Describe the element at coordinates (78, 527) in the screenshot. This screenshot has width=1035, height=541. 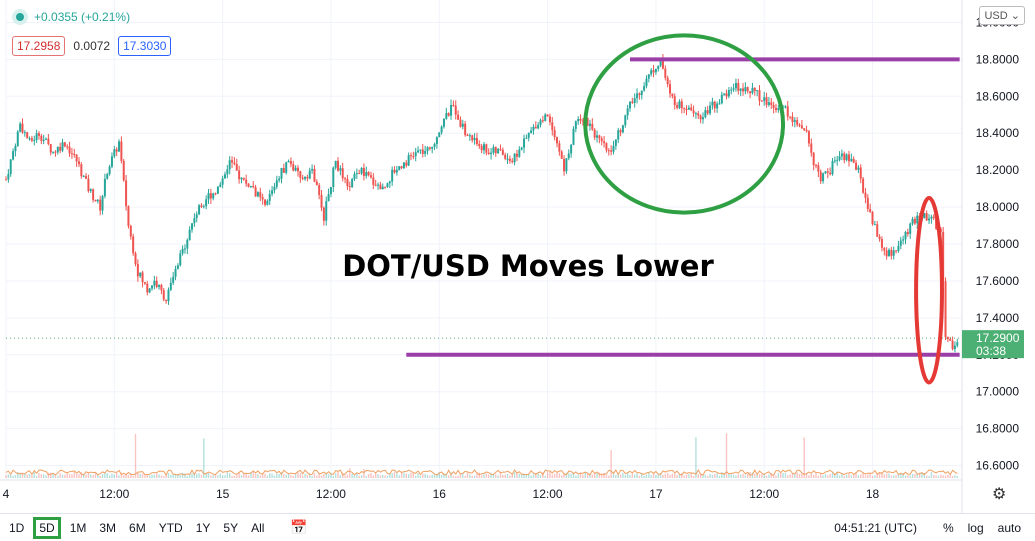
I see `range-button-1m: 1M` at that location.